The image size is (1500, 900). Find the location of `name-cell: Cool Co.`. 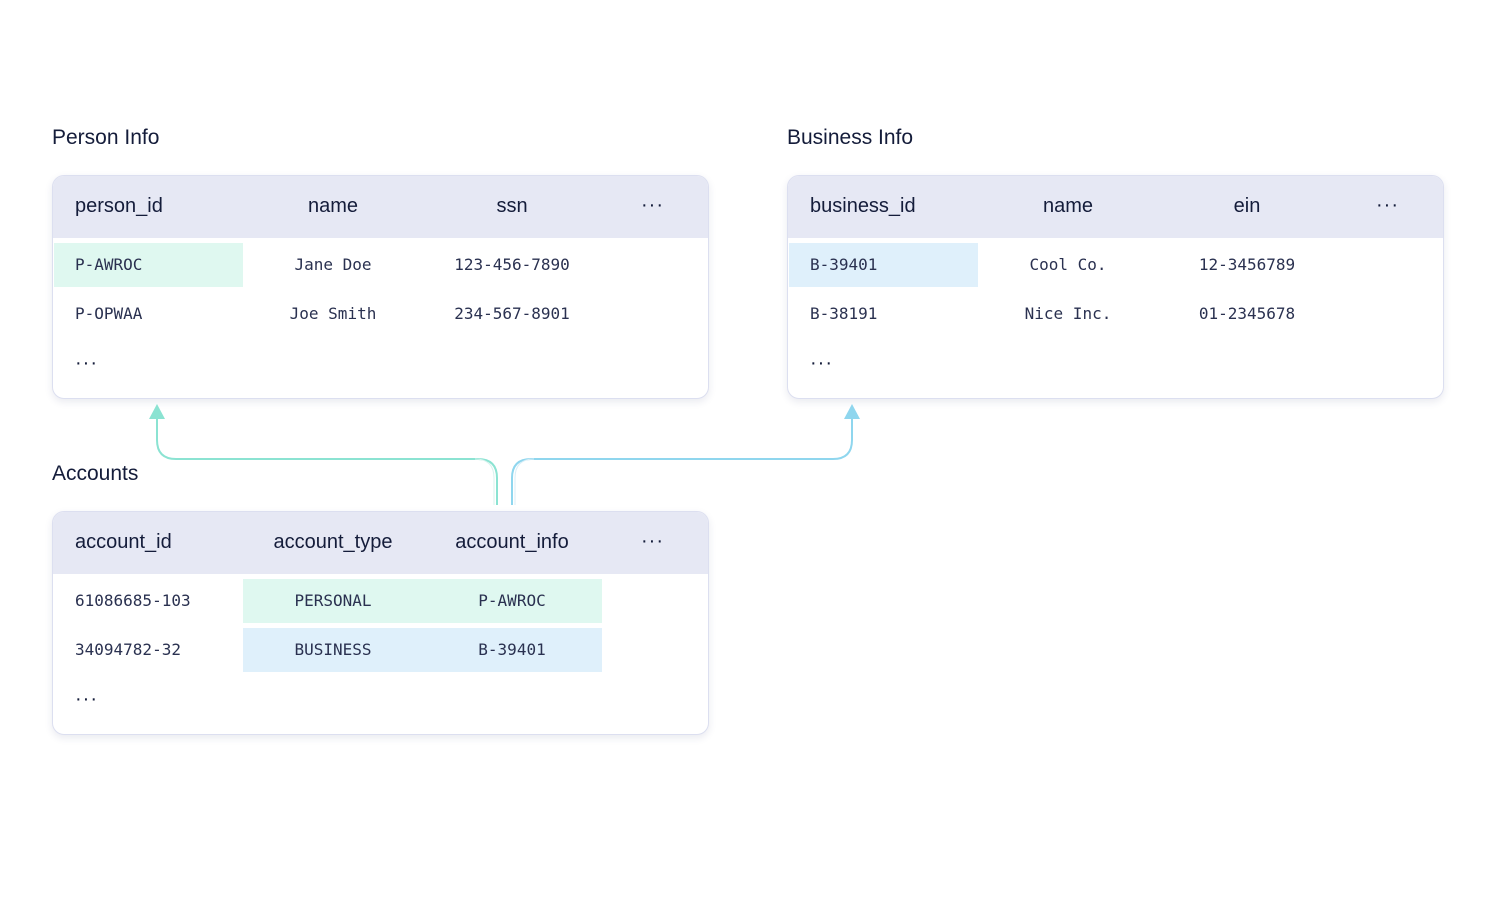

name-cell: Cool Co. is located at coordinates (1068, 264).